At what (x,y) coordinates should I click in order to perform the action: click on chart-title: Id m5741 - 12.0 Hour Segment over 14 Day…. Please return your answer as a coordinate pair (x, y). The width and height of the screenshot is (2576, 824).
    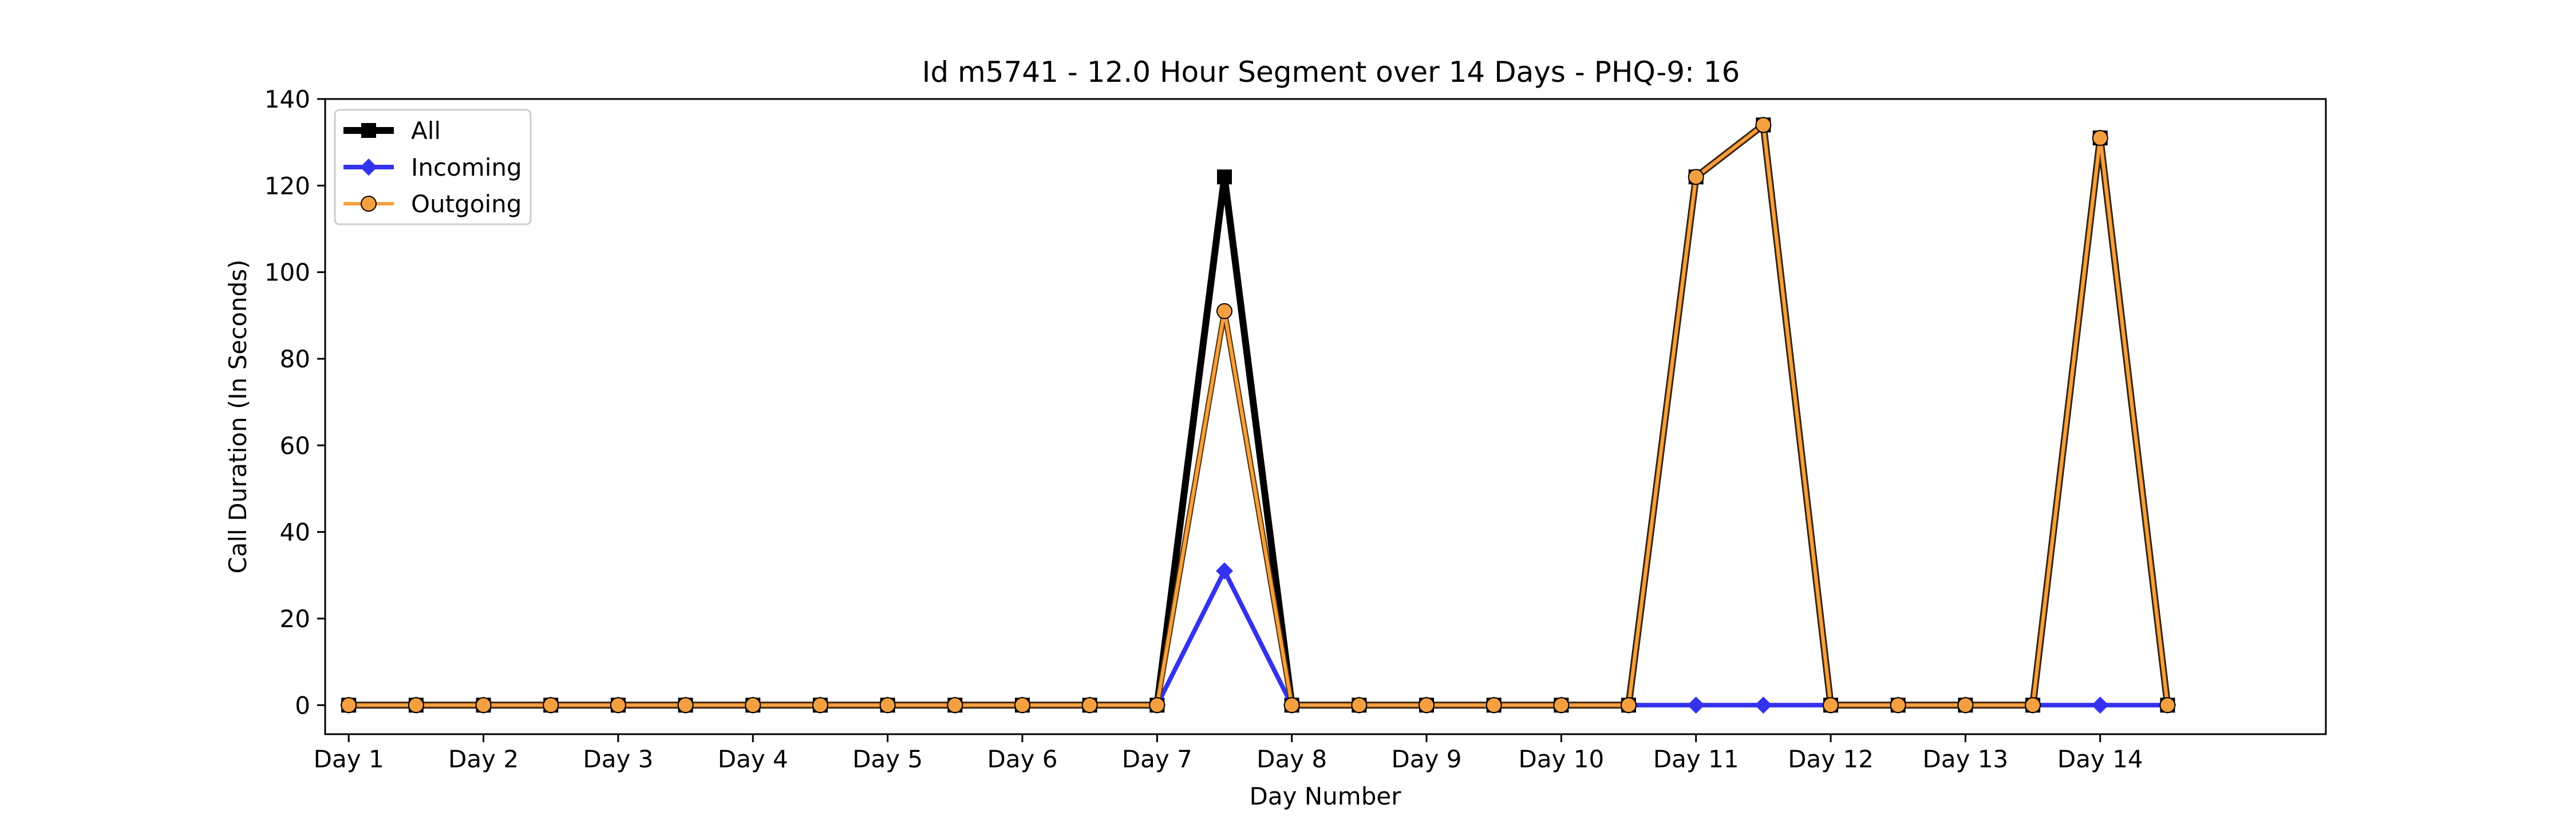
    Looking at the image, I should click on (1331, 72).